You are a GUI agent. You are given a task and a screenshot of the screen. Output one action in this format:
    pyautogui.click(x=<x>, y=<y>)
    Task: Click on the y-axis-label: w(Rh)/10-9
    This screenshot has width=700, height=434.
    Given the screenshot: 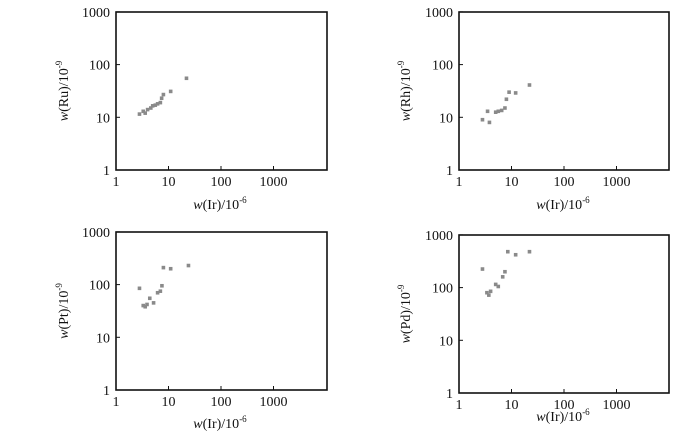 What is the action you would take?
    pyautogui.click(x=405, y=90)
    